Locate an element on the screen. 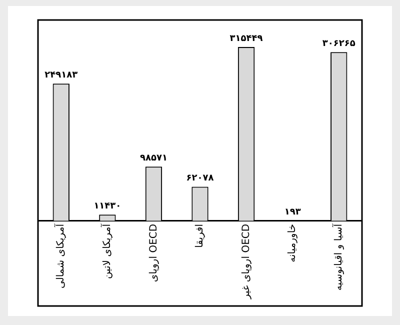  data-label: ۳۱۵۴۴۹ is located at coordinates (247, 39).